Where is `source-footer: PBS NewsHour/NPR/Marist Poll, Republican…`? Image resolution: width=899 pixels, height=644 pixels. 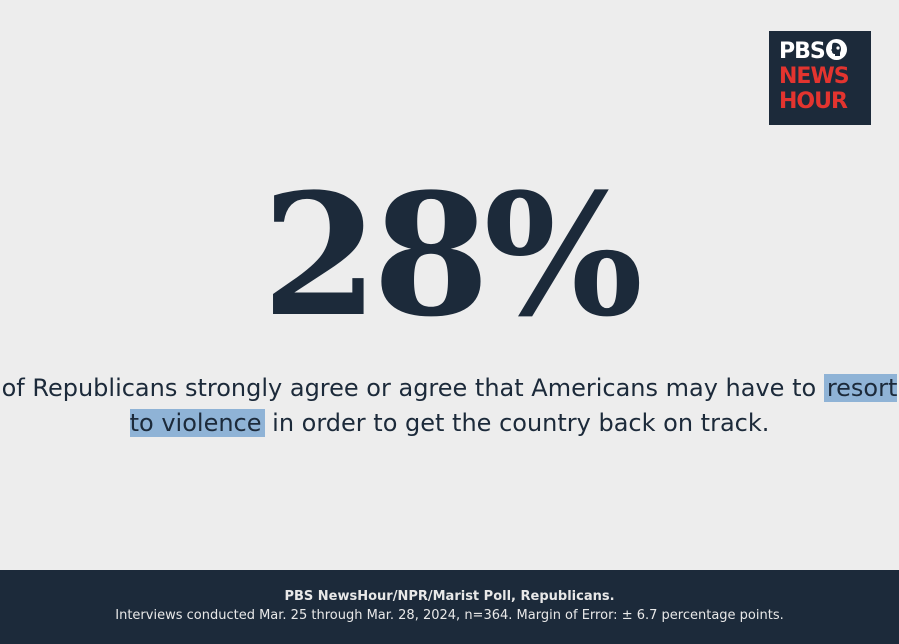
source-footer: PBS NewsHour/NPR/Marist Poll, Republican… is located at coordinates (449, 607).